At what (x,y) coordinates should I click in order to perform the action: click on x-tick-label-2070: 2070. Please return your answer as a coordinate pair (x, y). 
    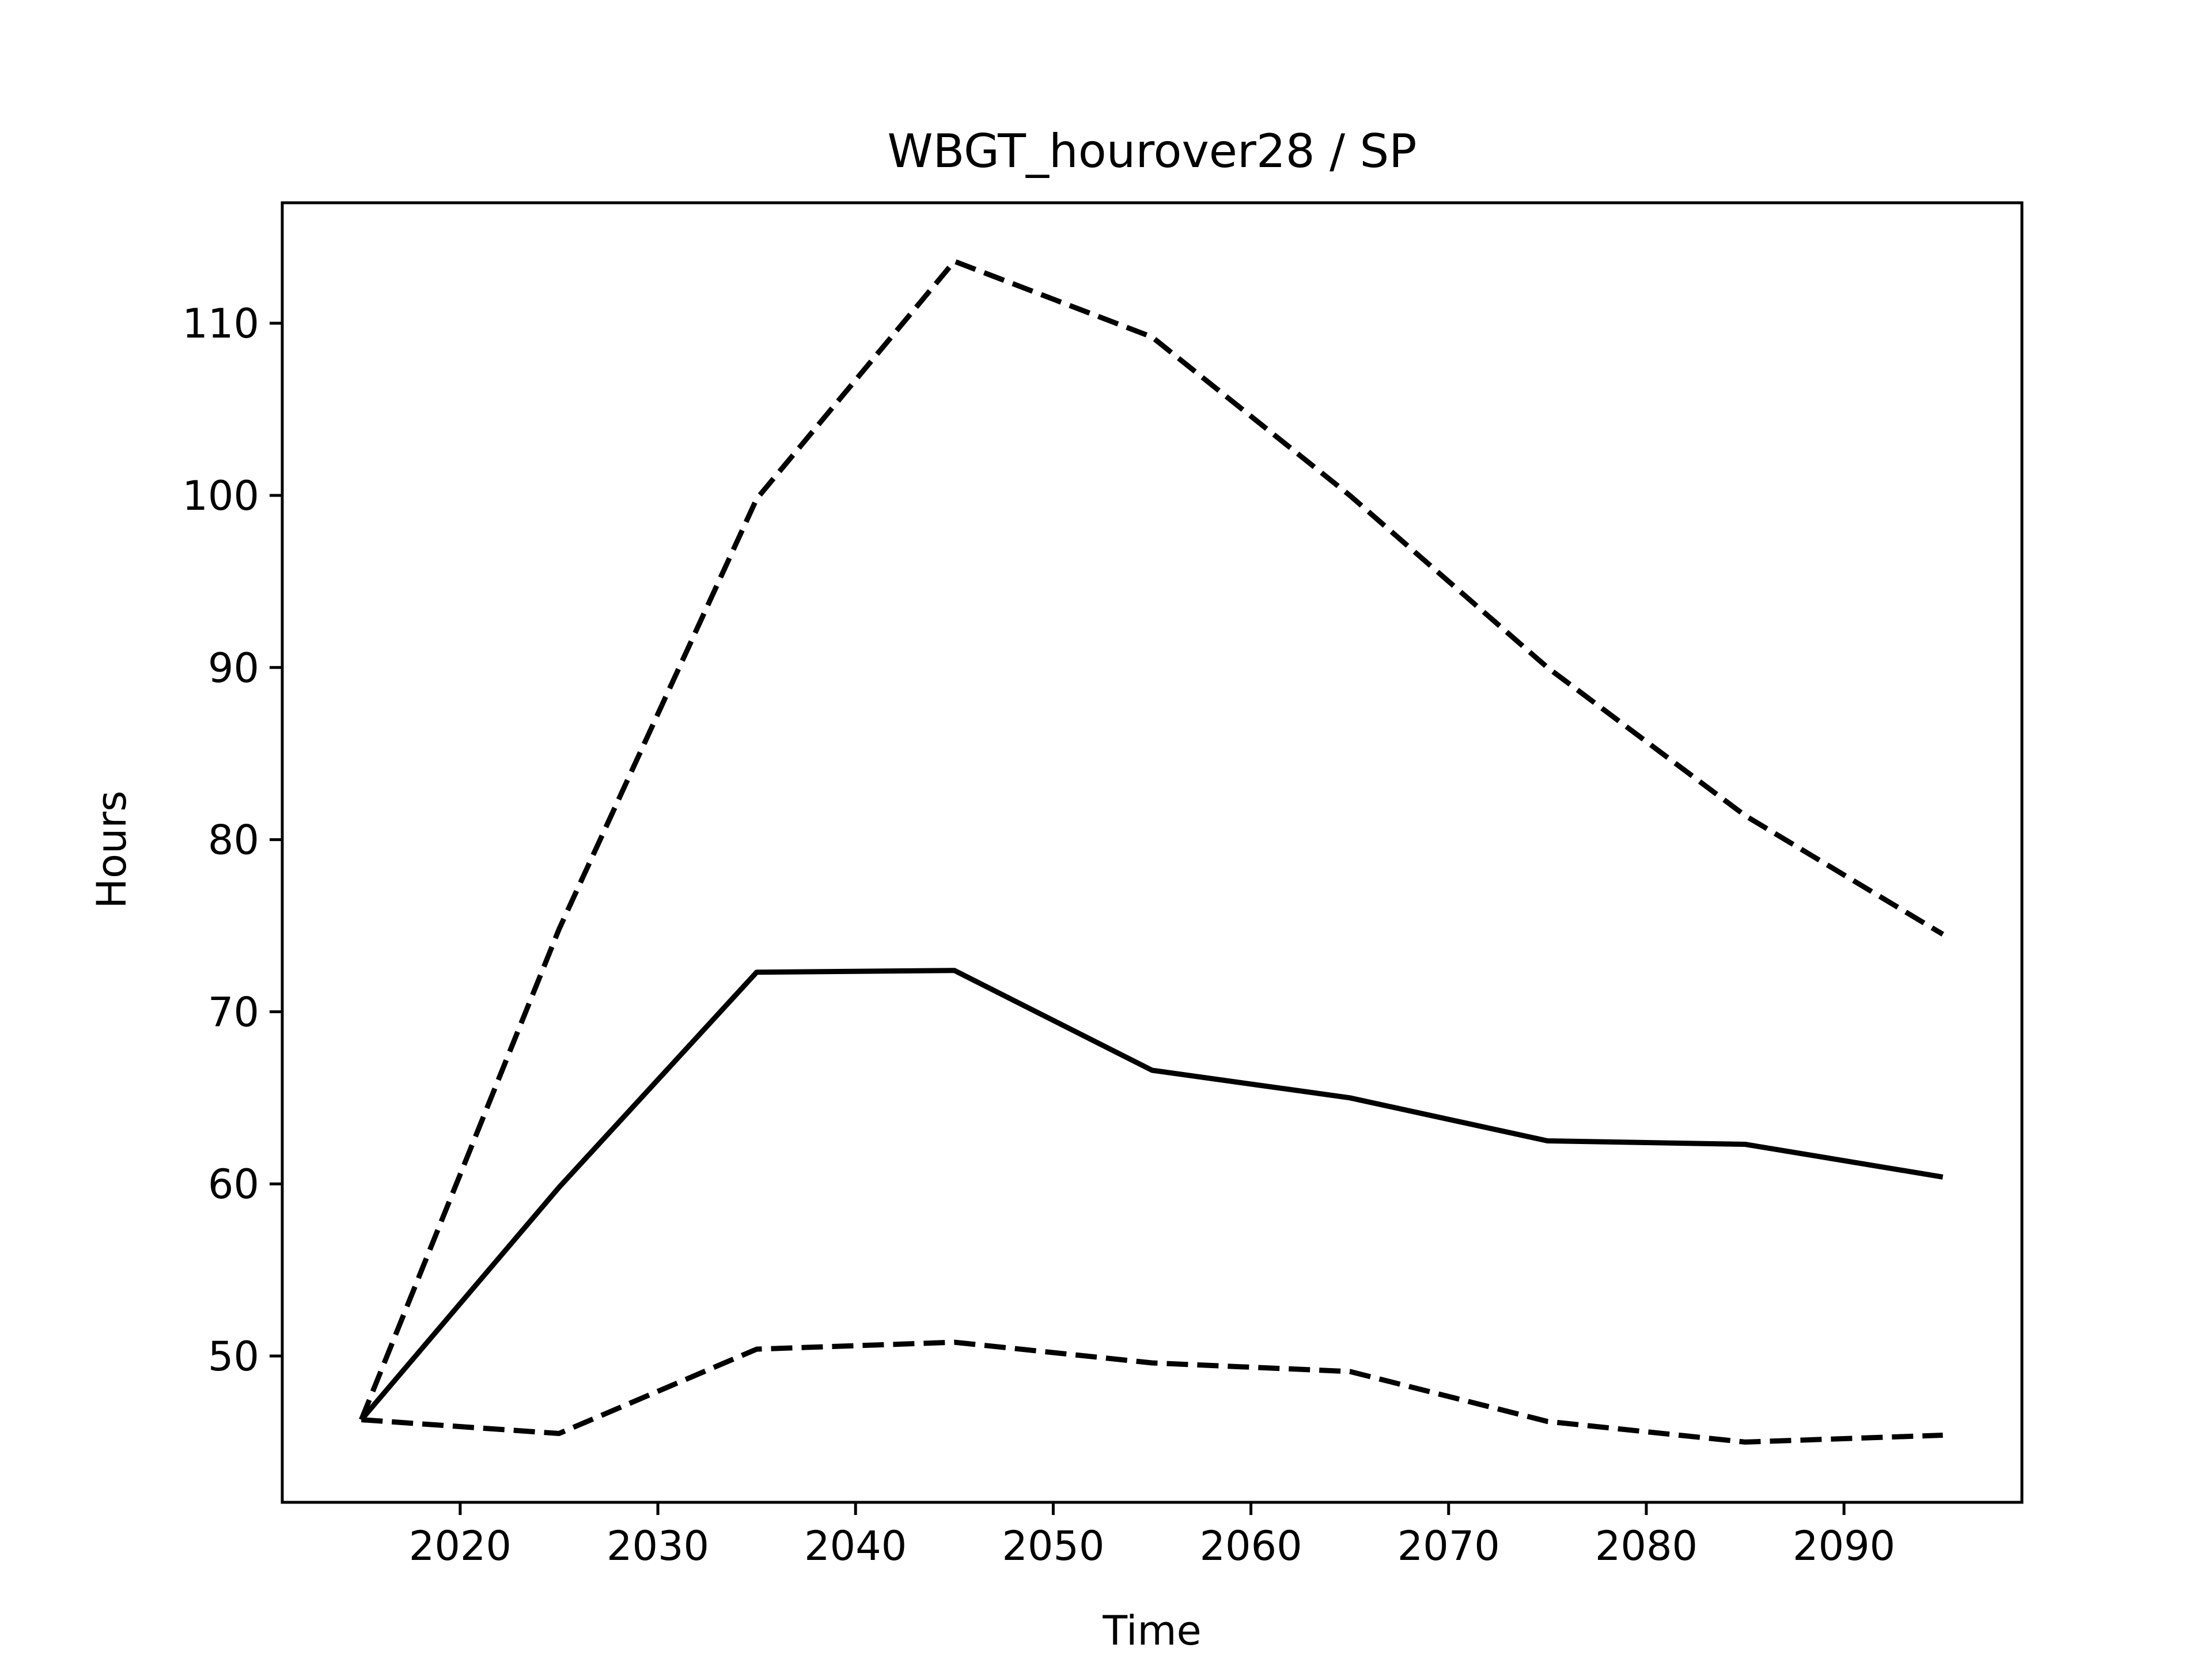
    Looking at the image, I should click on (1448, 1546).